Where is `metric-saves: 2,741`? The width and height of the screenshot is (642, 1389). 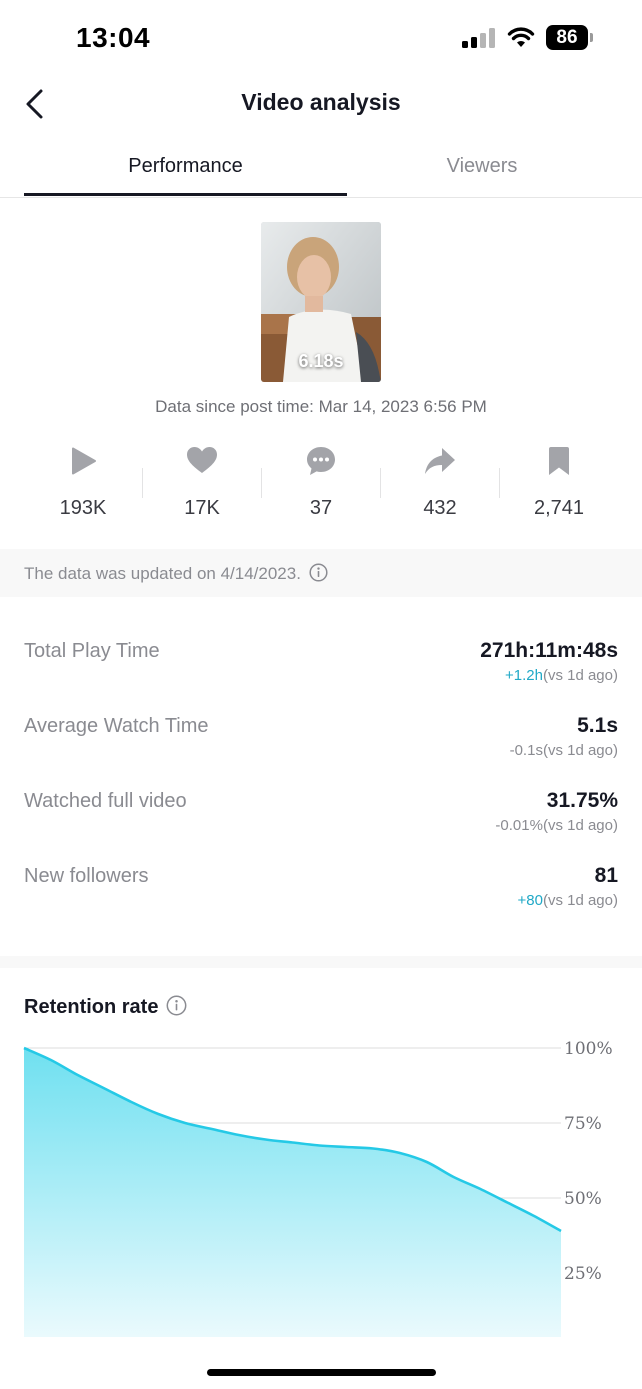 metric-saves: 2,741 is located at coordinates (559, 485).